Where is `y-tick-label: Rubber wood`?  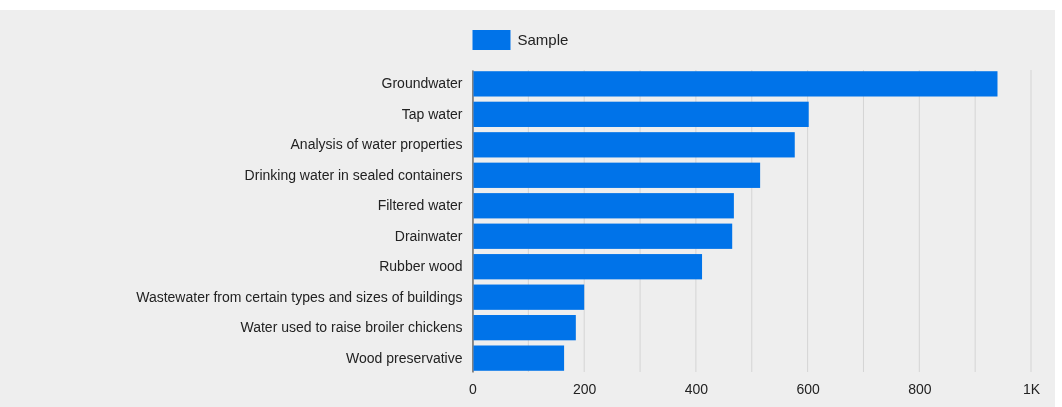 y-tick-label: Rubber wood is located at coordinates (421, 266).